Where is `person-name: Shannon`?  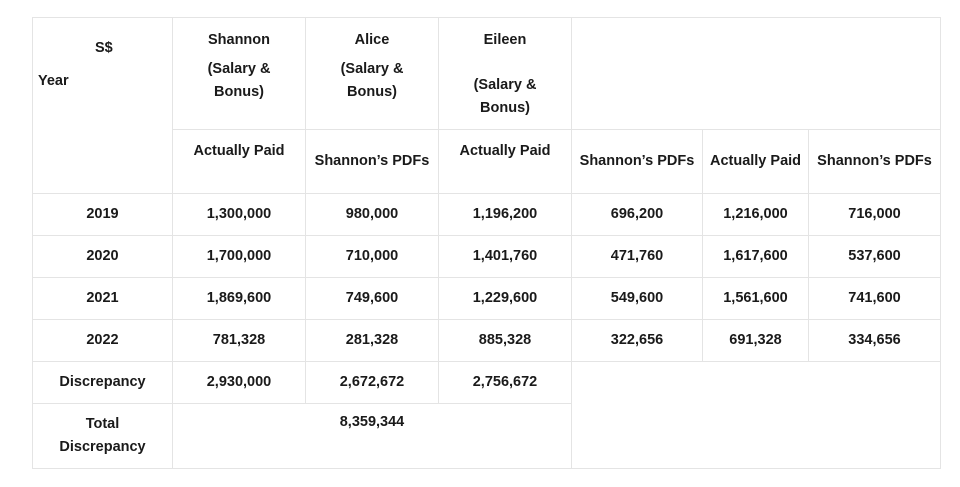 person-name: Shannon is located at coordinates (239, 40).